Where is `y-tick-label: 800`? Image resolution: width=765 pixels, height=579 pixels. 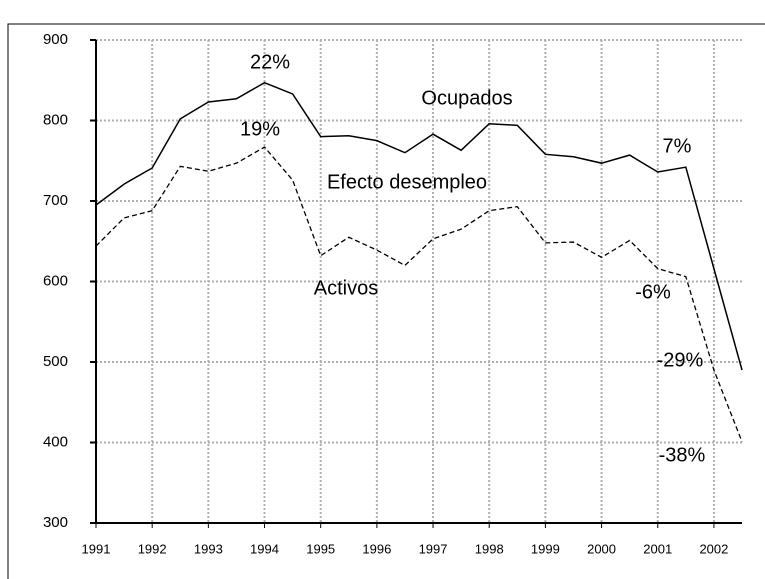 y-tick-label: 800 is located at coordinates (55, 119).